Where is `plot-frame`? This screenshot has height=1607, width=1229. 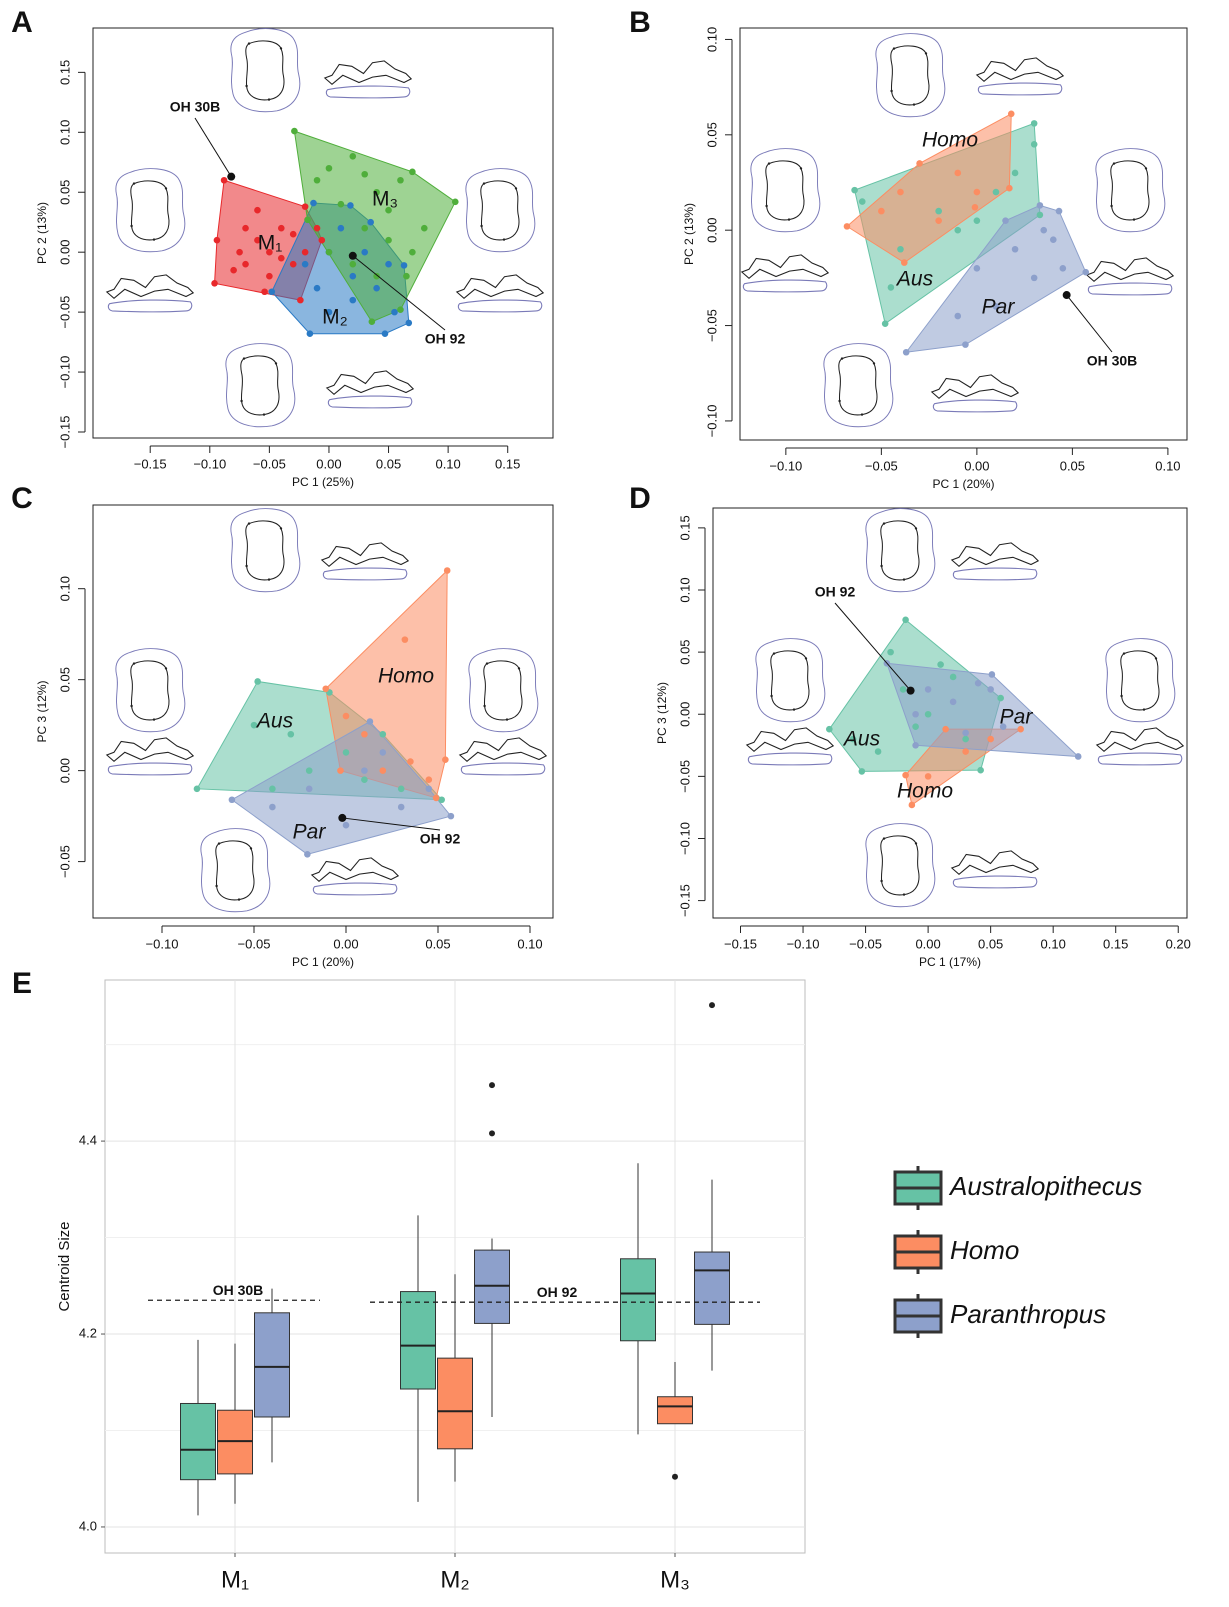
plot-frame is located at coordinates (950, 713).